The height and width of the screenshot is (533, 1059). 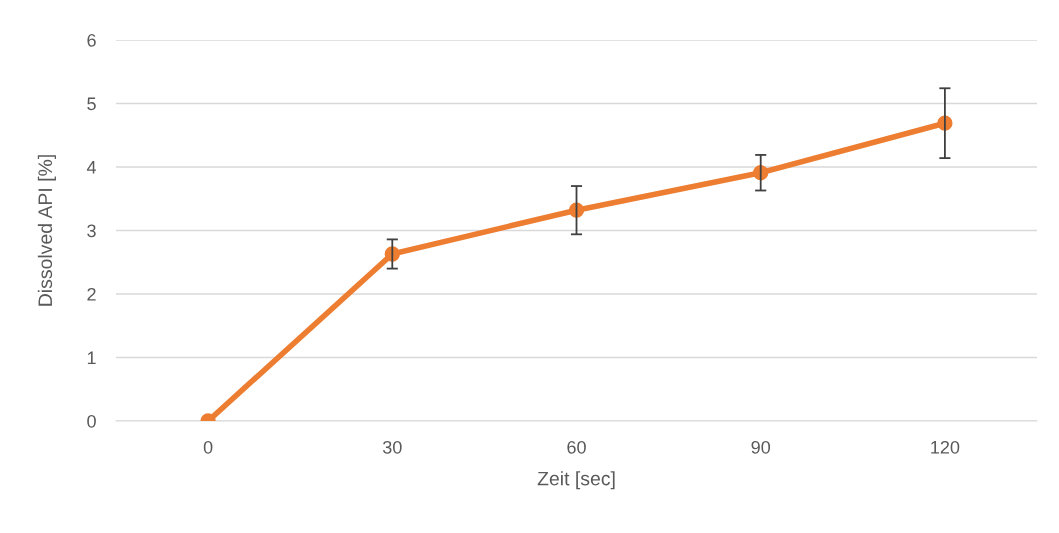 What do you see at coordinates (761, 447) in the screenshot?
I see `x-tick-label: 90` at bounding box center [761, 447].